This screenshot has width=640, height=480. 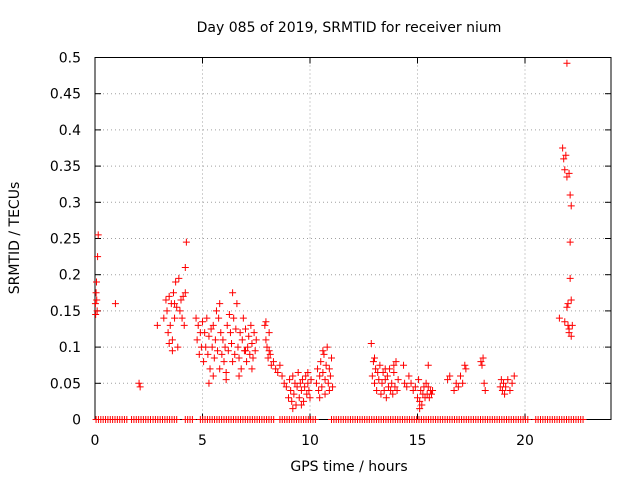 I want to click on y-tick-label: 0.3, so click(x=70, y=203).